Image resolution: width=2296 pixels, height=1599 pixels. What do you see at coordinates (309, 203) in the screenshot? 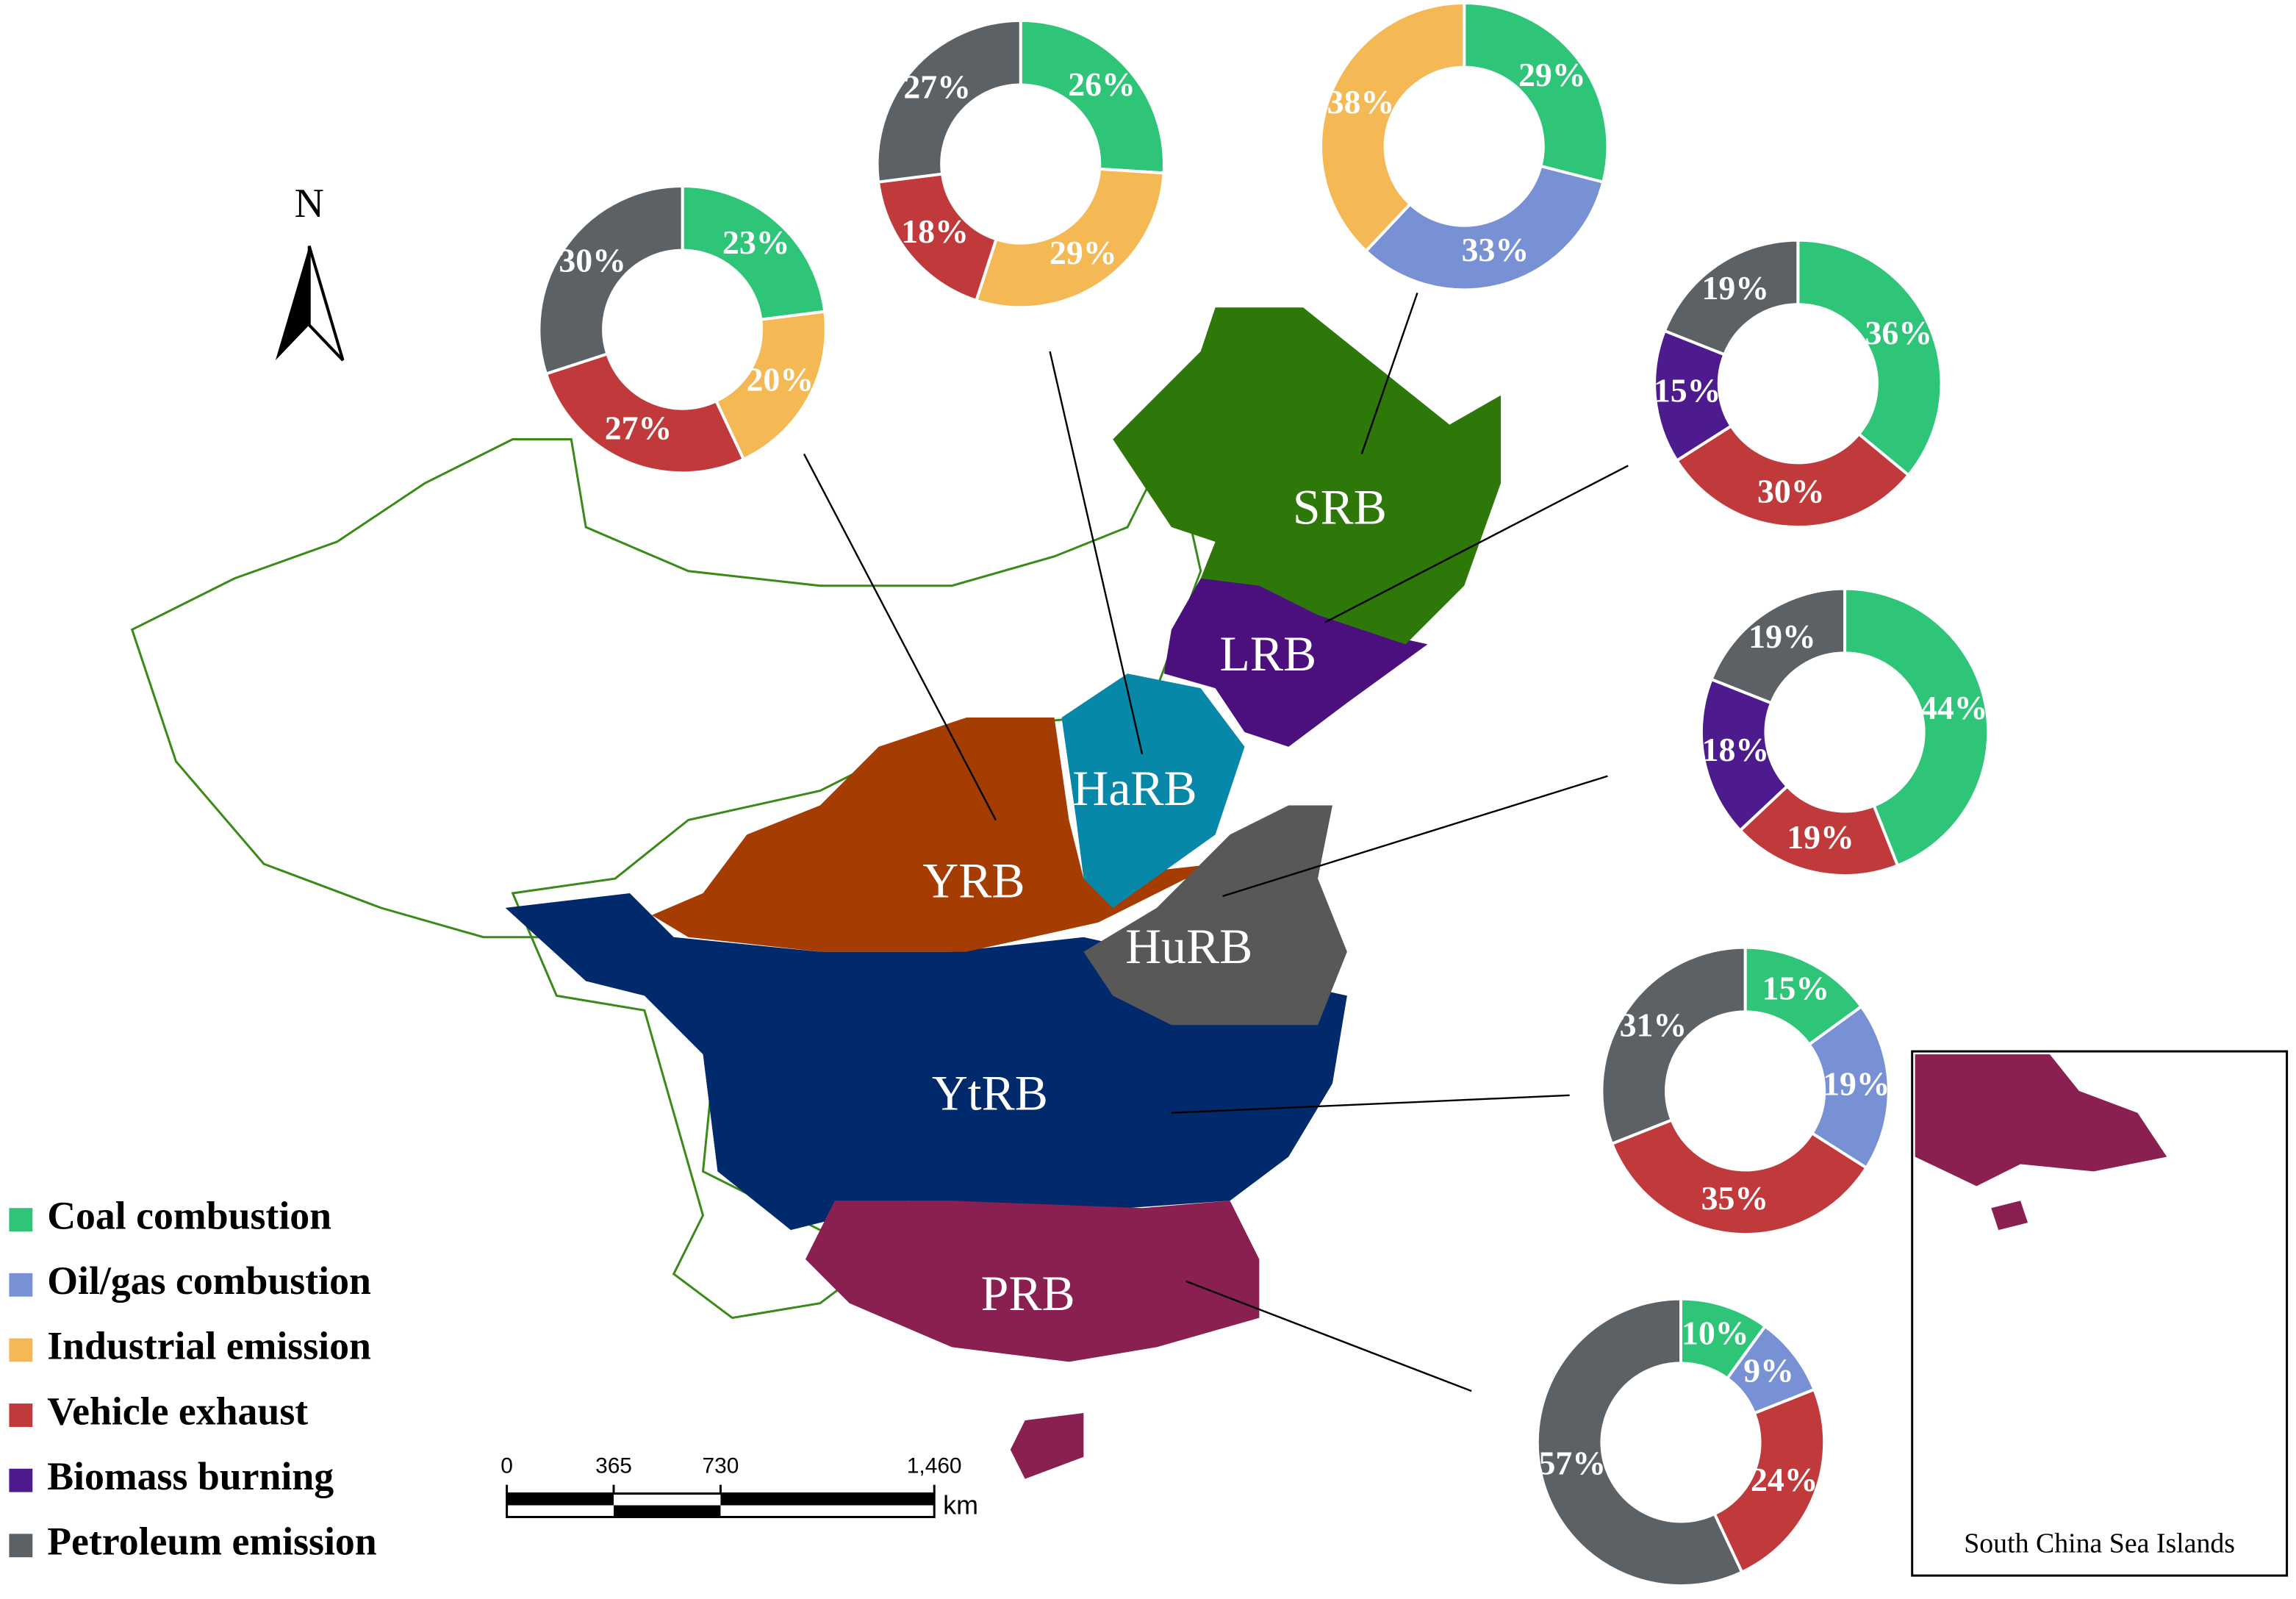
I see `north-label: N` at bounding box center [309, 203].